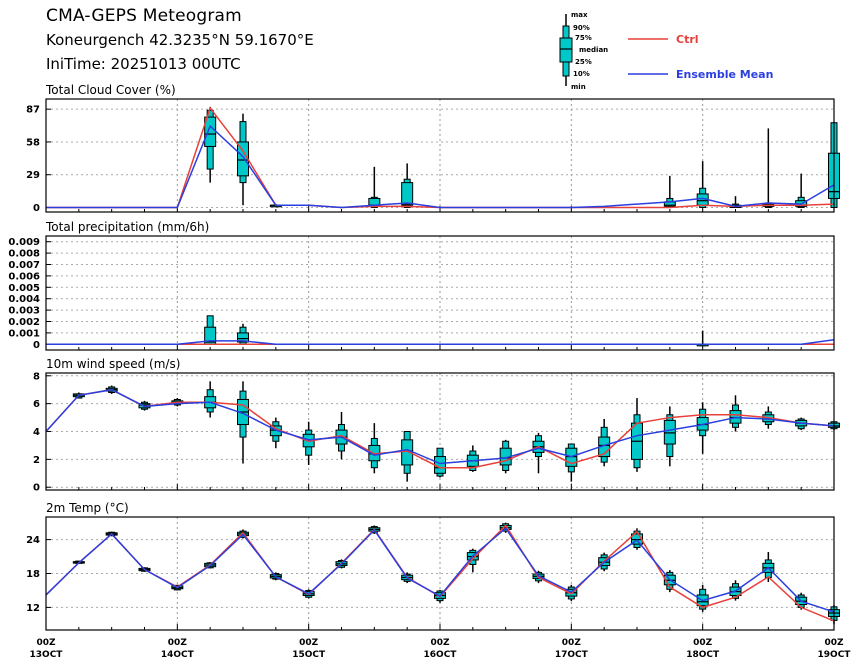 The width and height of the screenshot is (860, 667). Describe the element at coordinates (143, 64) in the screenshot. I see `init-time-label: IniTime: 20251013 00UTC` at that location.